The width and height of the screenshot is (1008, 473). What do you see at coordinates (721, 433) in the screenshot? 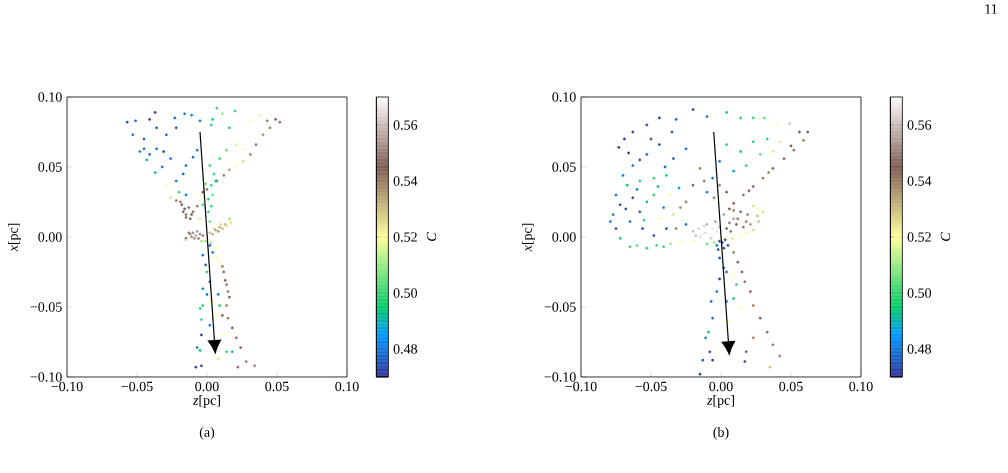
I see `text: (b)` at bounding box center [721, 433].